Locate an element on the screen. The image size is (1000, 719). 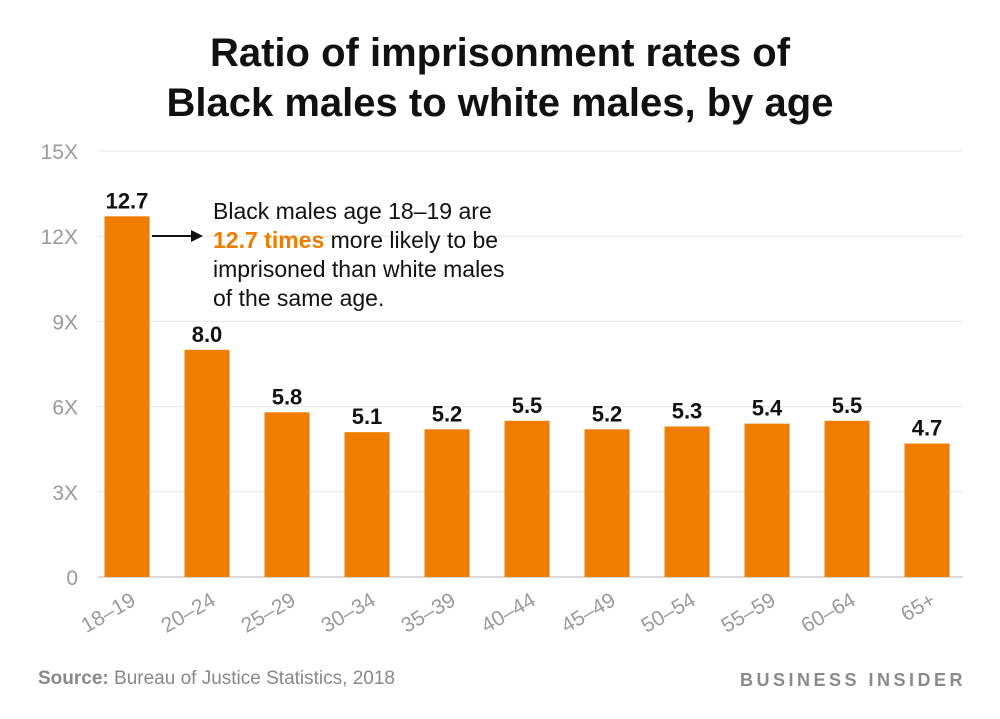
x-tick-label: 18–19 is located at coordinates (108, 612).